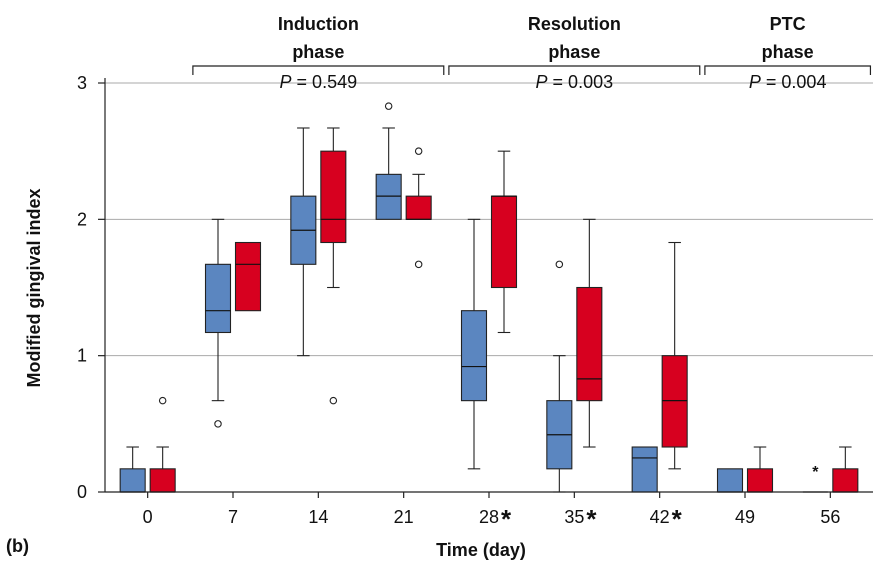 The width and height of the screenshot is (887, 565). Describe the element at coordinates (34, 287) in the screenshot. I see `y-axis-title: Modified gingival index` at that location.